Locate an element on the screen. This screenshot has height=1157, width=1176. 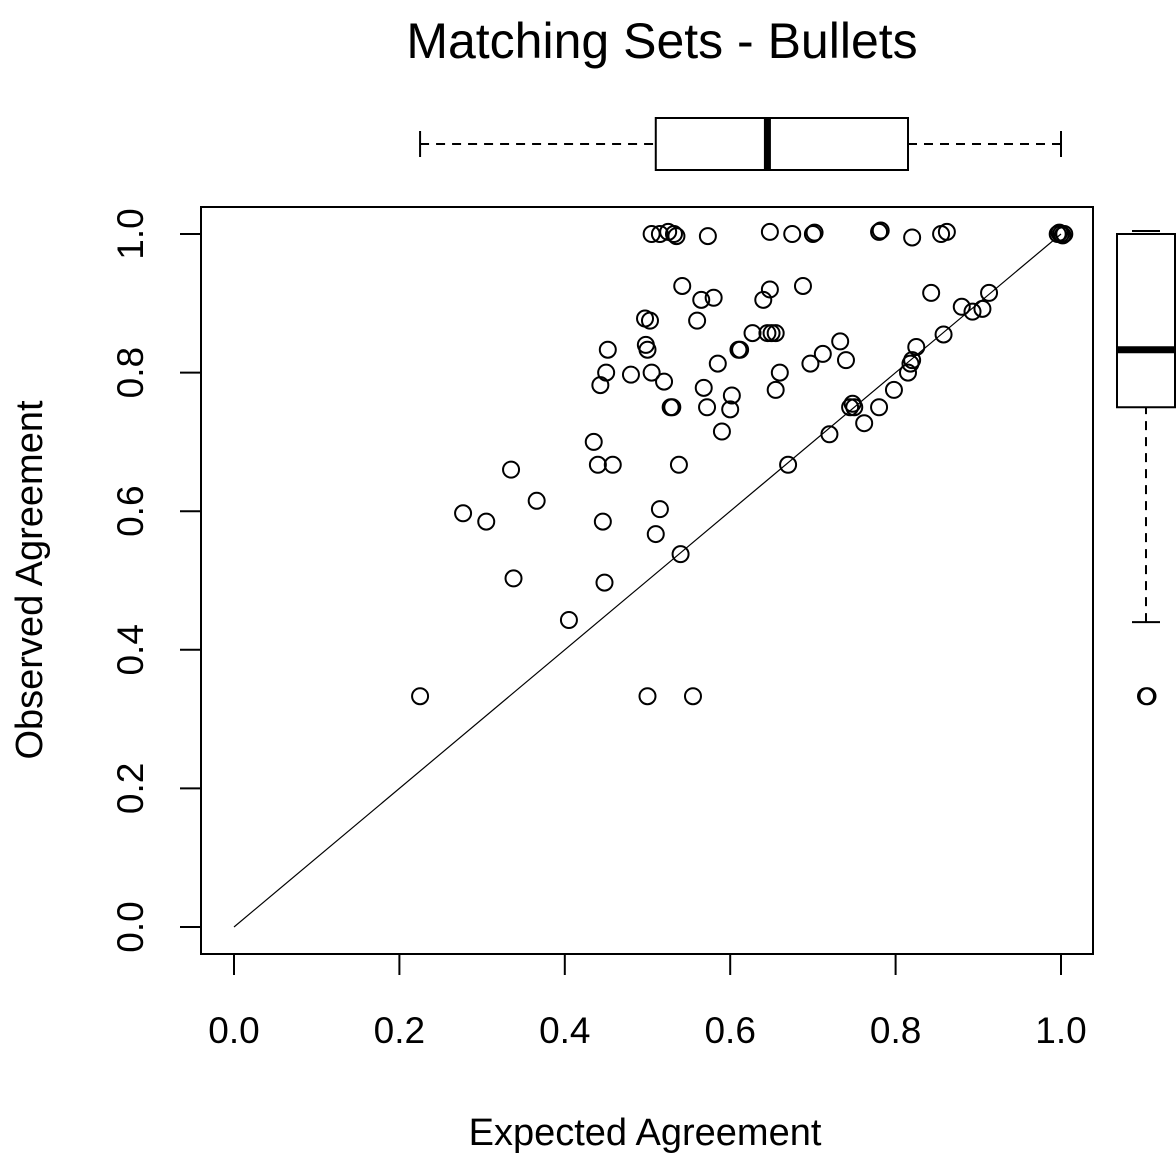
x-tick-label: 0.6 is located at coordinates (729, 1030).